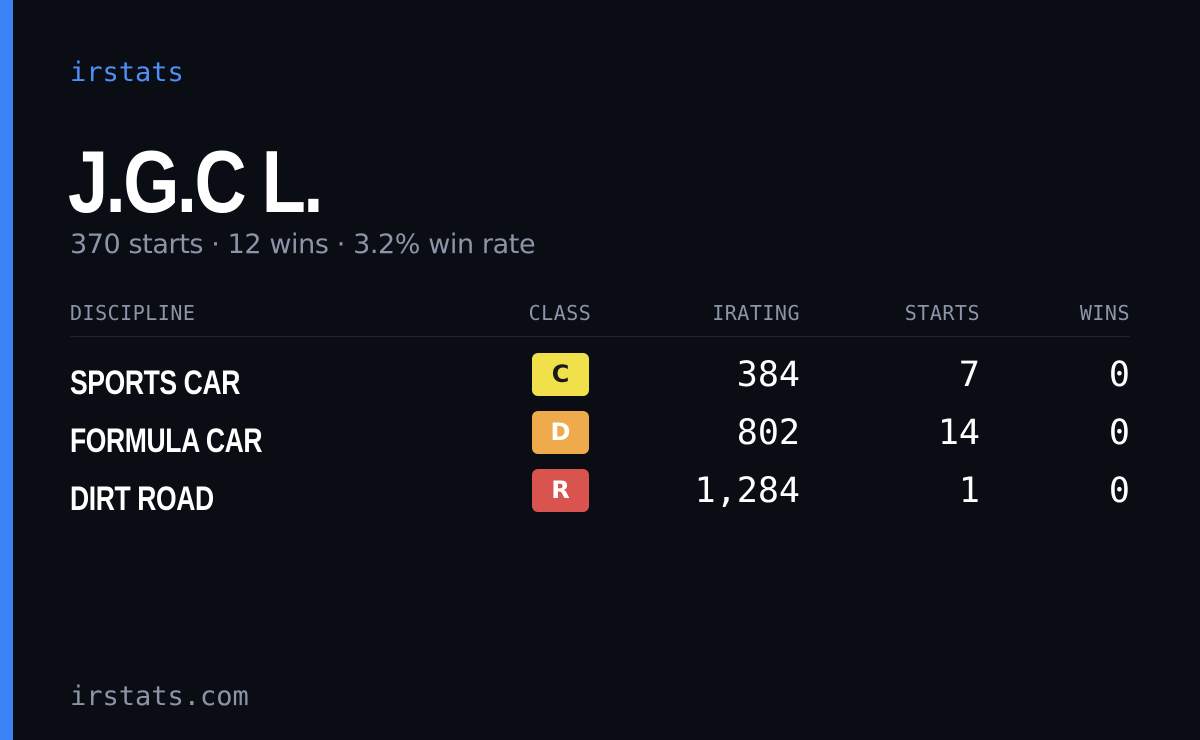 The width and height of the screenshot is (1200, 740). What do you see at coordinates (600, 382) in the screenshot?
I see `table-row: SPORTS CAR C 384 7 0` at bounding box center [600, 382].